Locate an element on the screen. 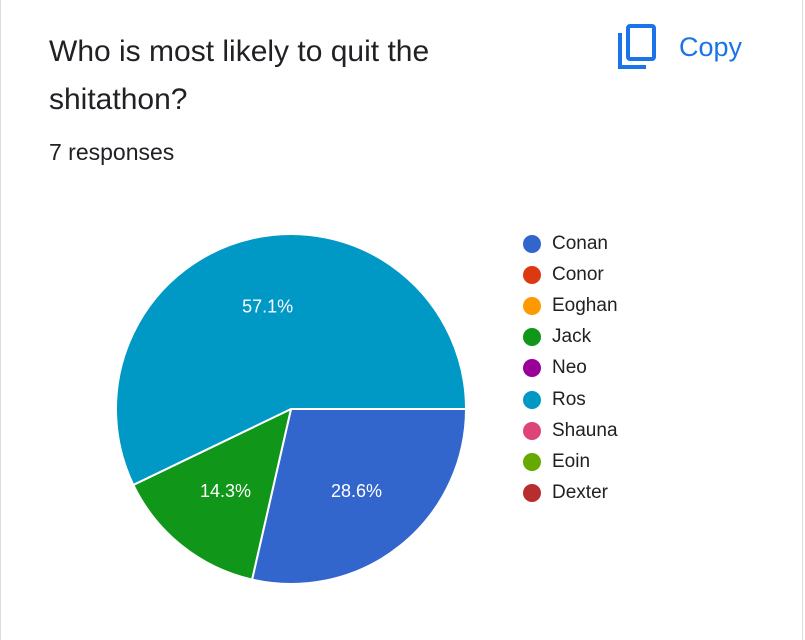 The height and width of the screenshot is (640, 805). legend-label: Eoin is located at coordinates (571, 461).